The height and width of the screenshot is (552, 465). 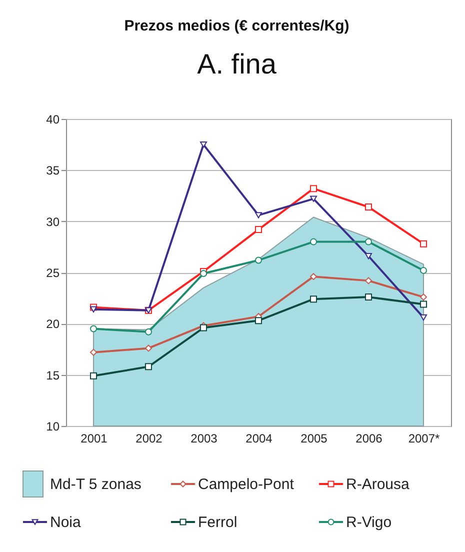 I want to click on x-tick-label: 2002, so click(x=149, y=439).